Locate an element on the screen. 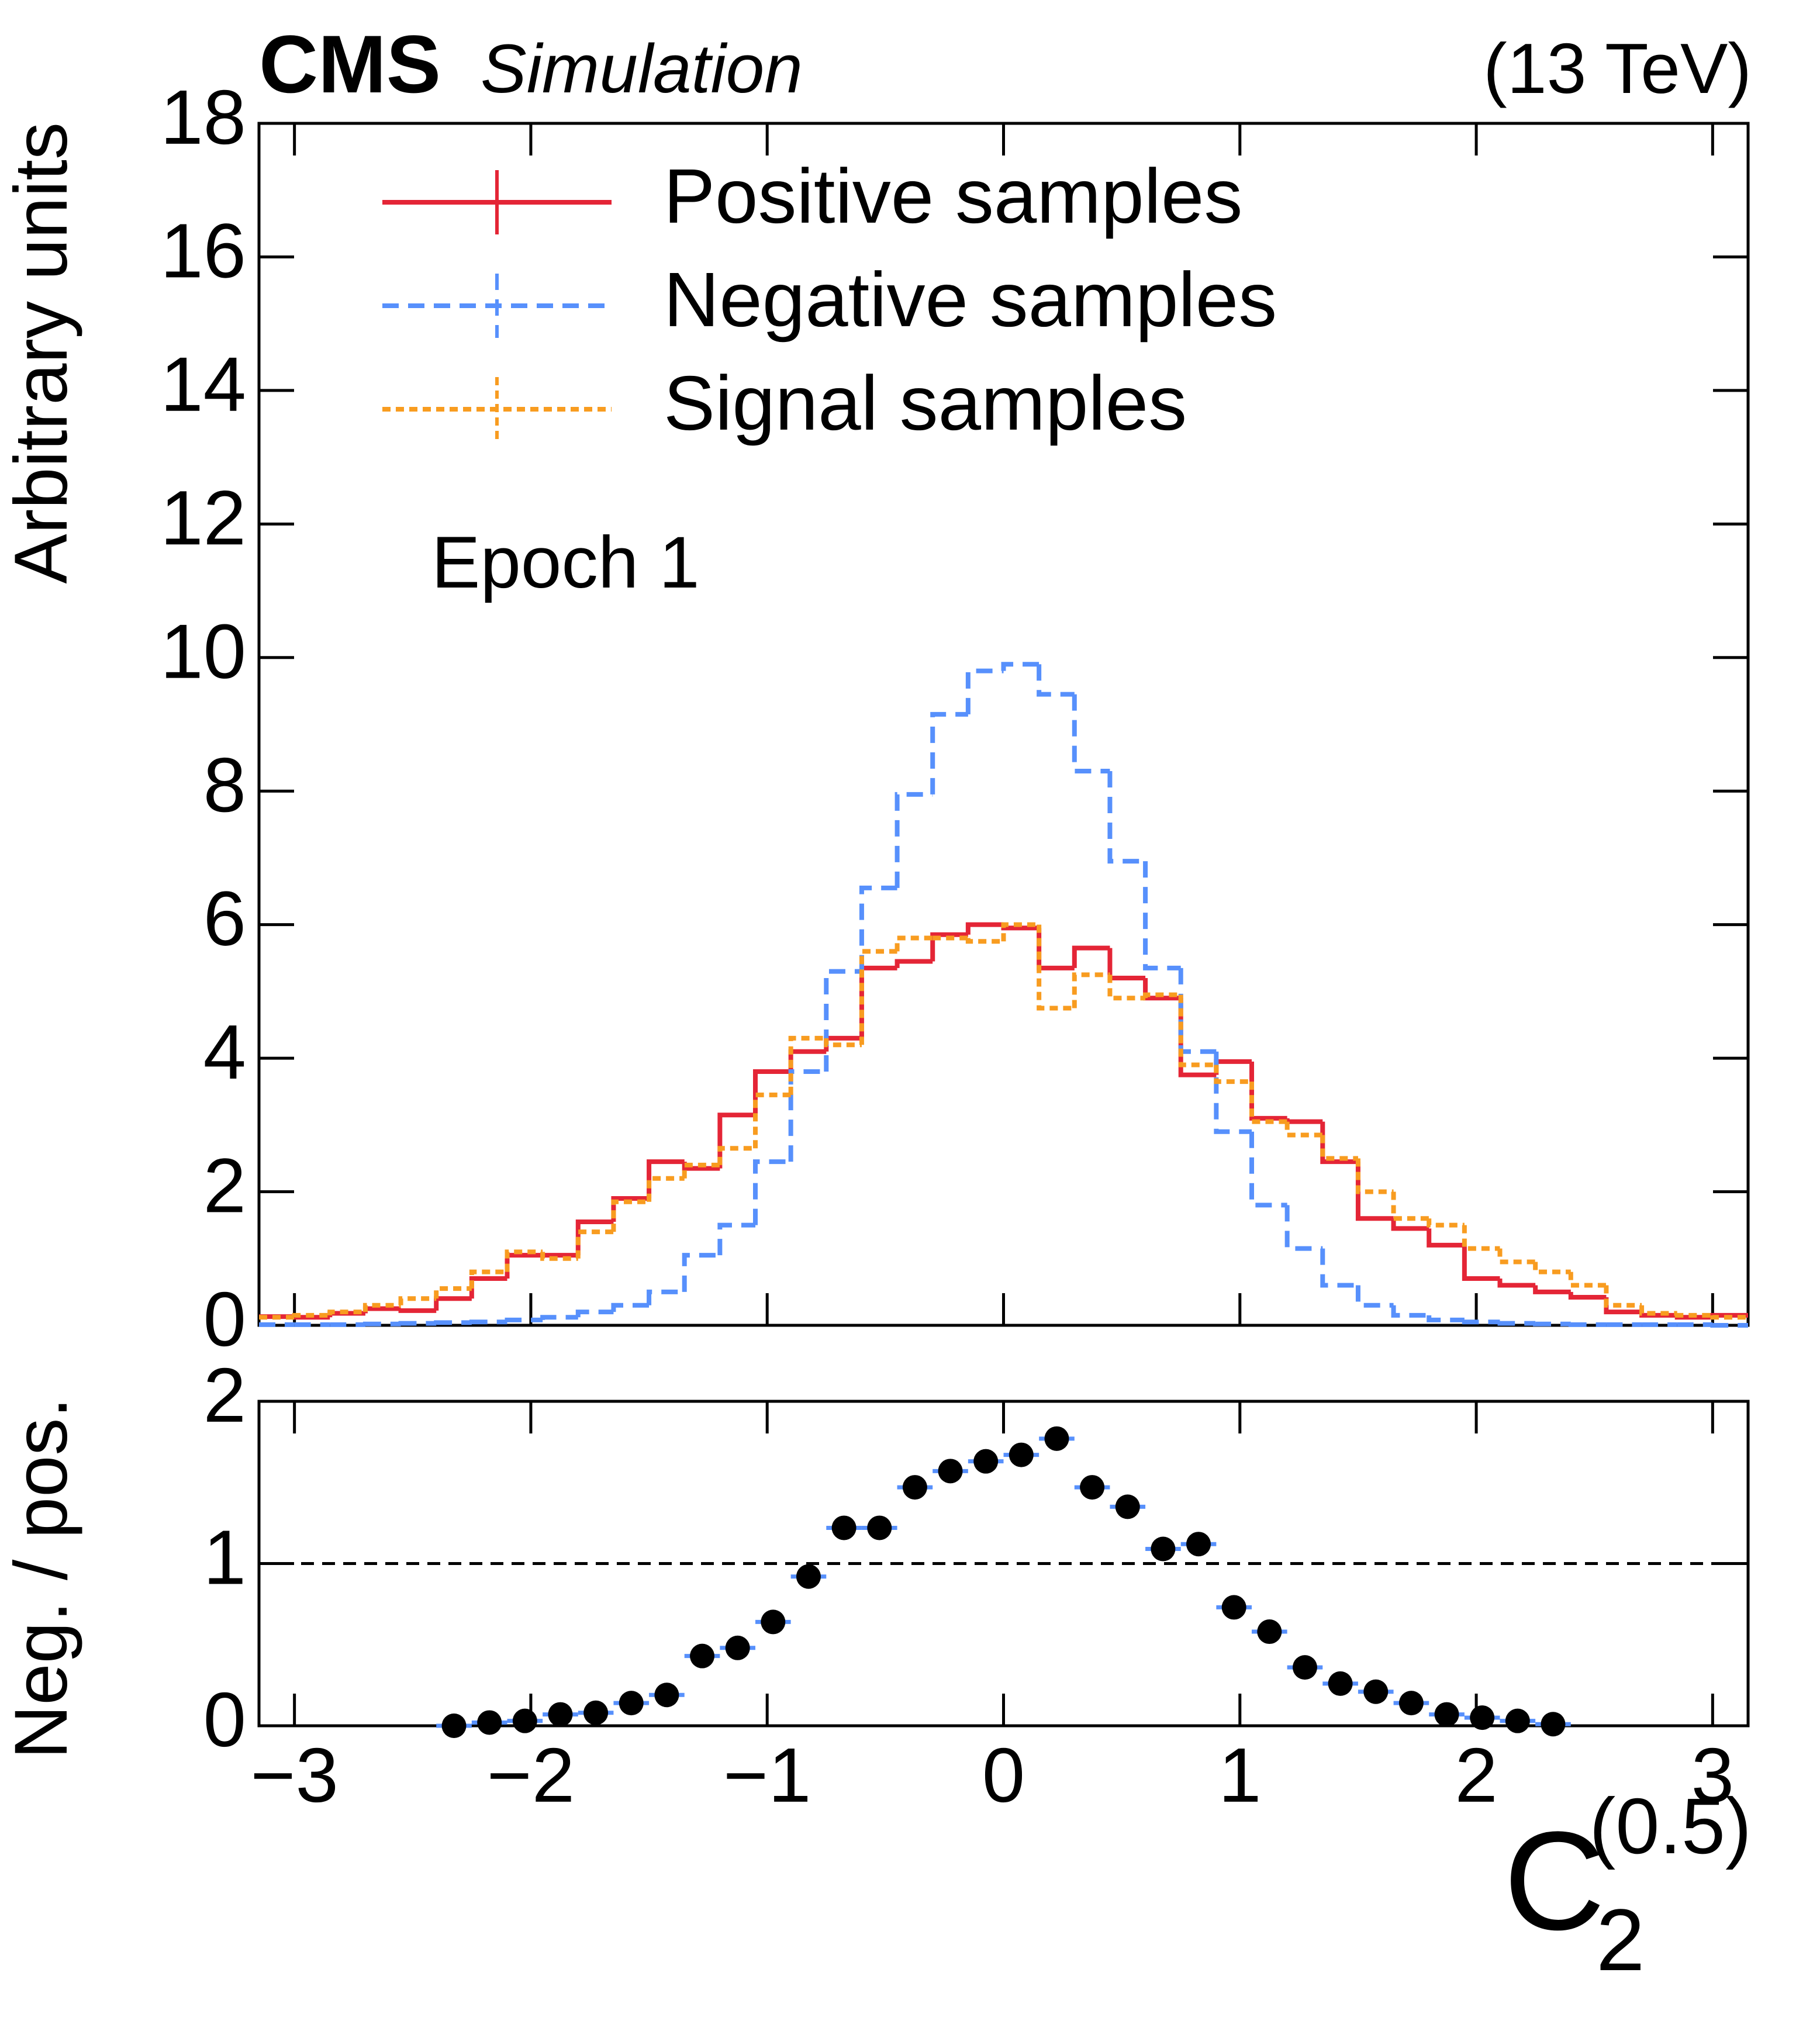  y-tick-label: 6 is located at coordinates (224, 919).